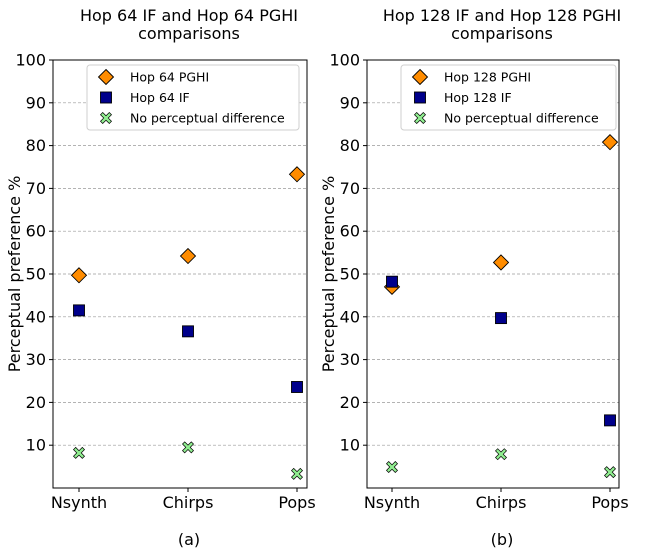 The height and width of the screenshot is (550, 649). What do you see at coordinates (189, 539) in the screenshot?
I see `panel-caption: (a)` at bounding box center [189, 539].